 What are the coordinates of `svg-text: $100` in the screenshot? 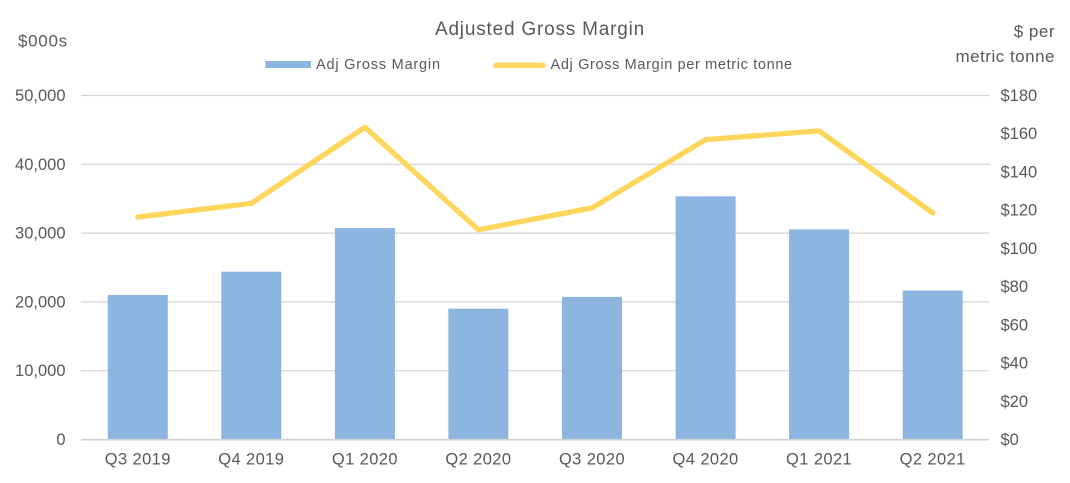 It's located at (1019, 249).